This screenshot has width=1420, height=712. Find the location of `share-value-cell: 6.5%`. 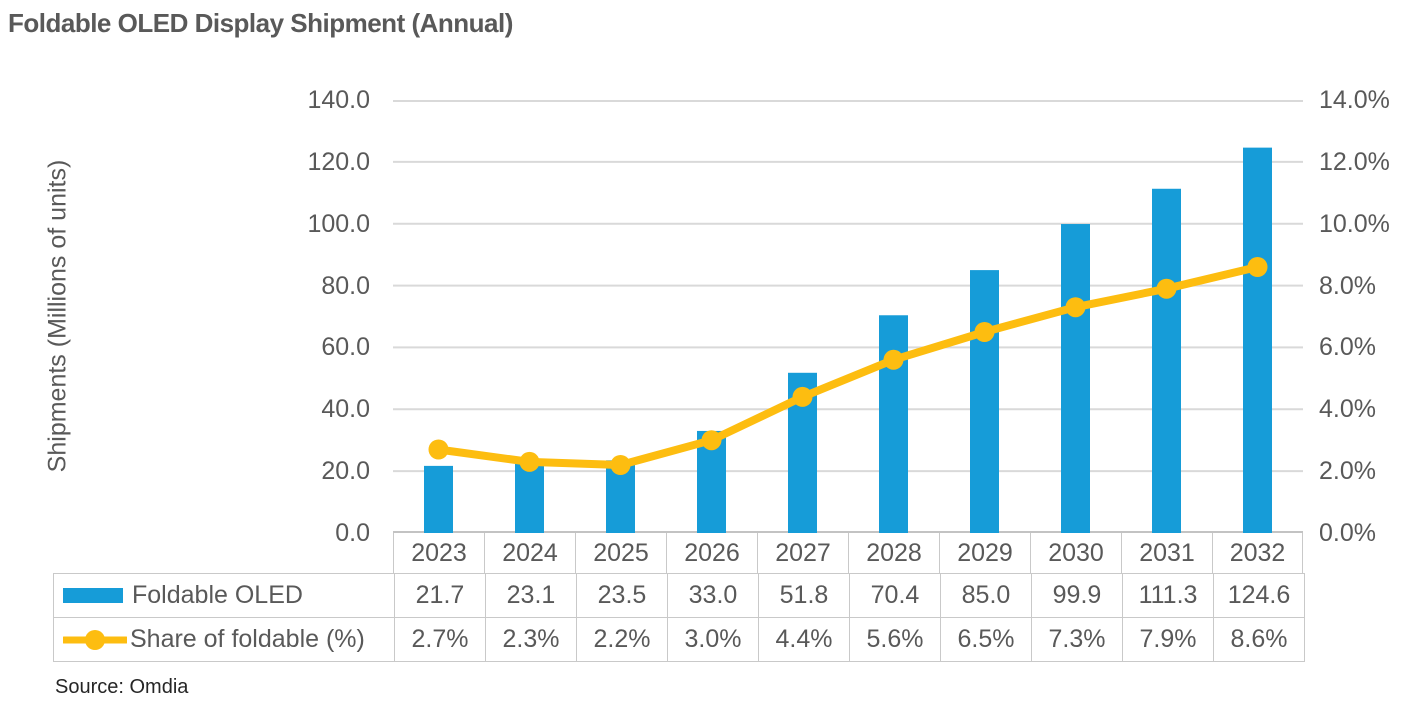

share-value-cell: 6.5% is located at coordinates (985, 639).